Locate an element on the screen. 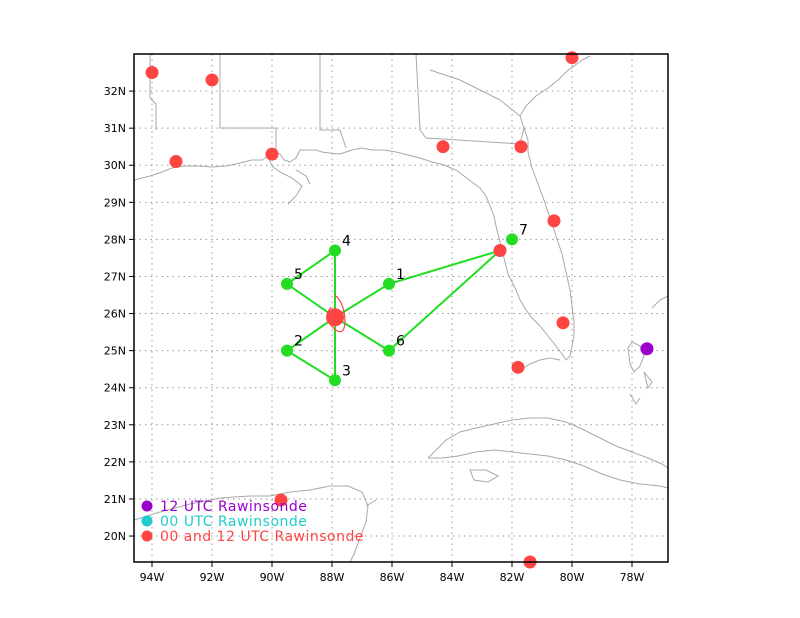 The height and width of the screenshot is (618, 800). flight-track-line is located at coordinates (393, 315).